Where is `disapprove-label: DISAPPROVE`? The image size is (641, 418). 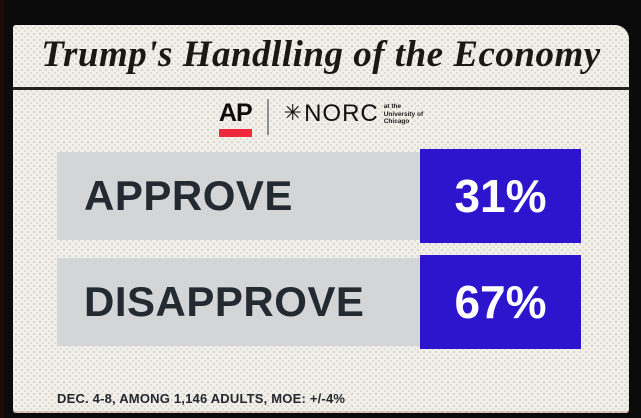
disapprove-label: DISAPPROVE is located at coordinates (224, 301).